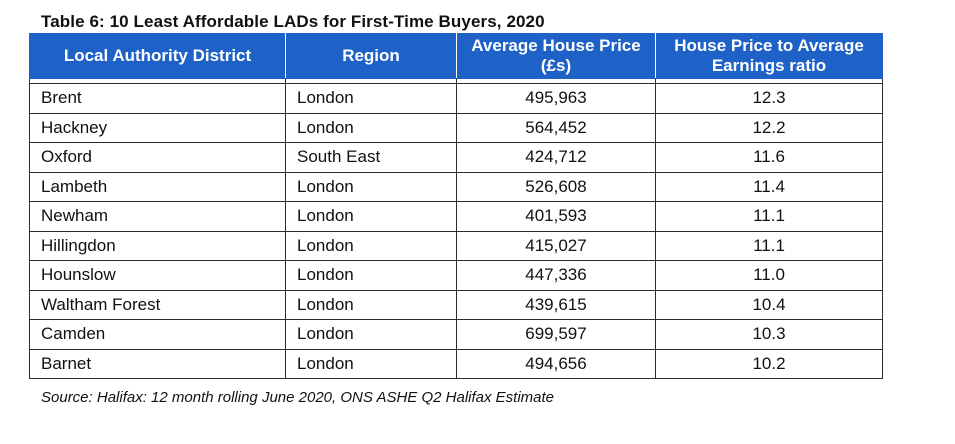 The image size is (955, 444). Describe the element at coordinates (157, 186) in the screenshot. I see `district-cell: Lambeth` at that location.